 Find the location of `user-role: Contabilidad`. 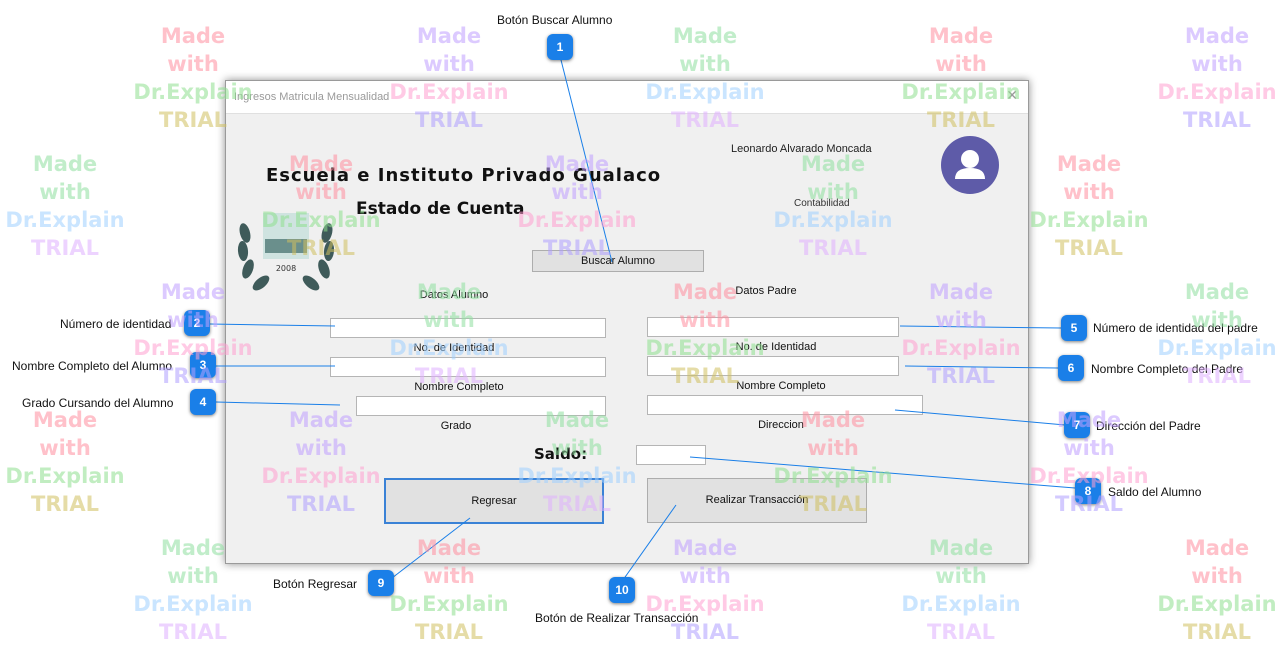

user-role: Contabilidad is located at coordinates (822, 203).